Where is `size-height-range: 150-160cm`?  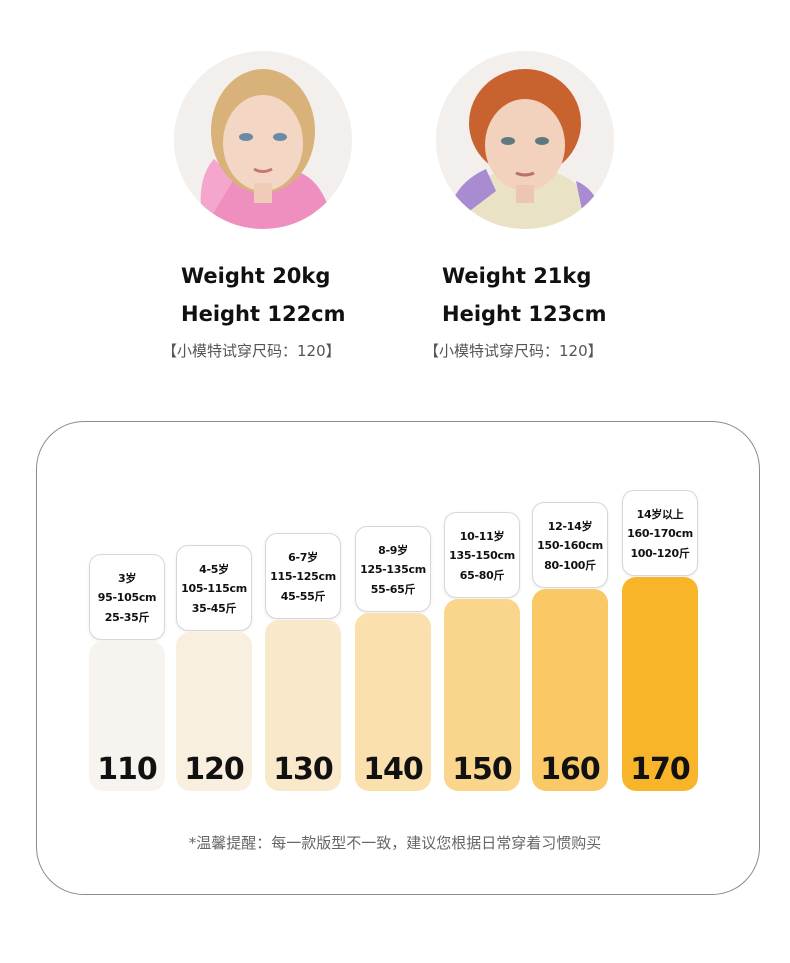
size-height-range: 150-160cm is located at coordinates (570, 545).